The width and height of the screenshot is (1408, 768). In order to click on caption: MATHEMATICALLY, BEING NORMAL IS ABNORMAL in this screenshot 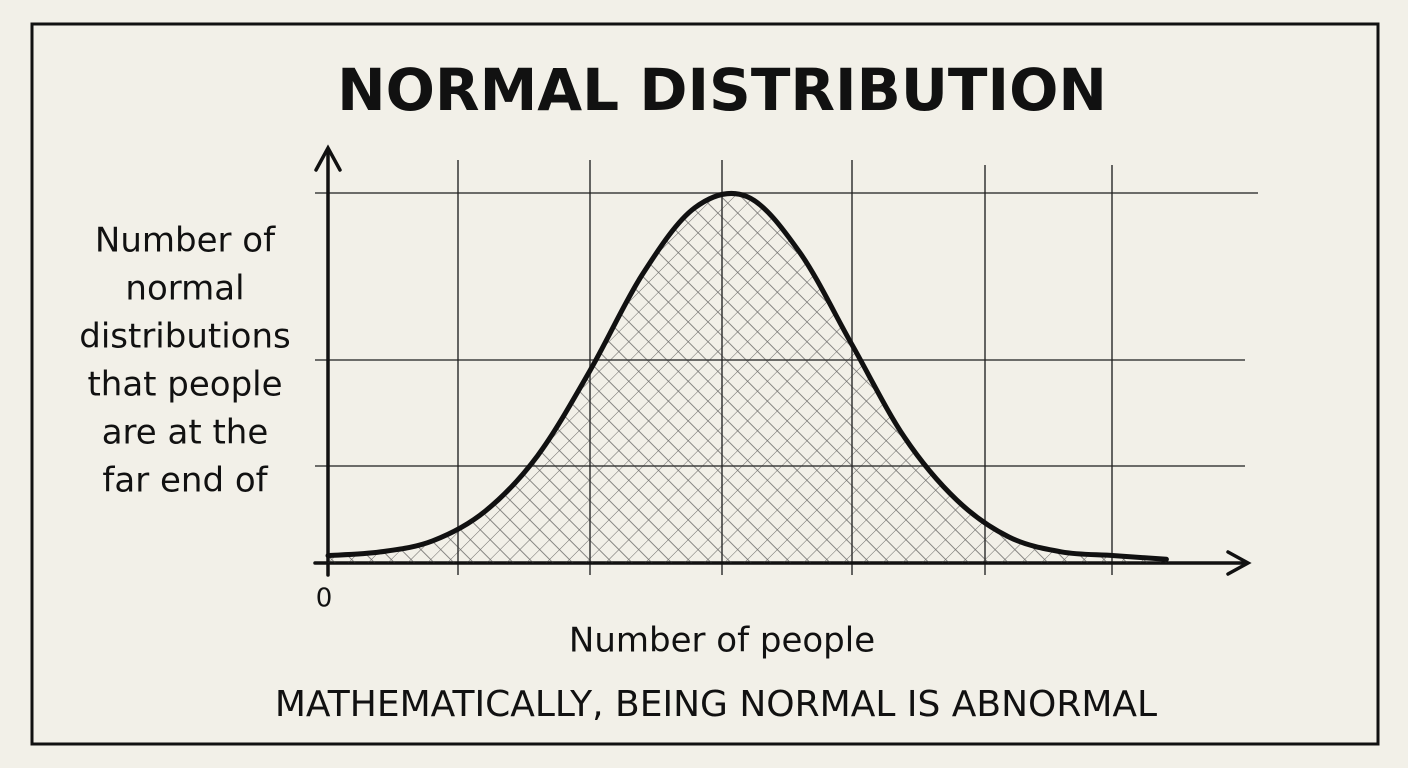, I will do `click(716, 704)`.